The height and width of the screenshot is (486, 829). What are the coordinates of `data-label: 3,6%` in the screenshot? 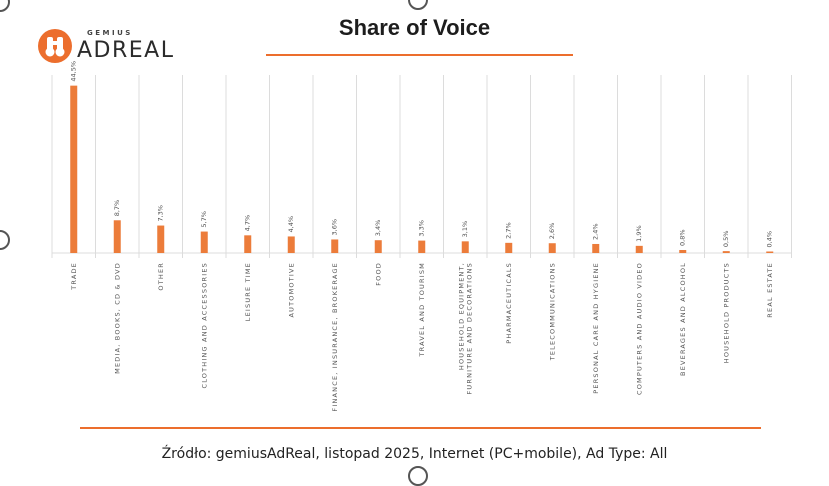 It's located at (335, 227).